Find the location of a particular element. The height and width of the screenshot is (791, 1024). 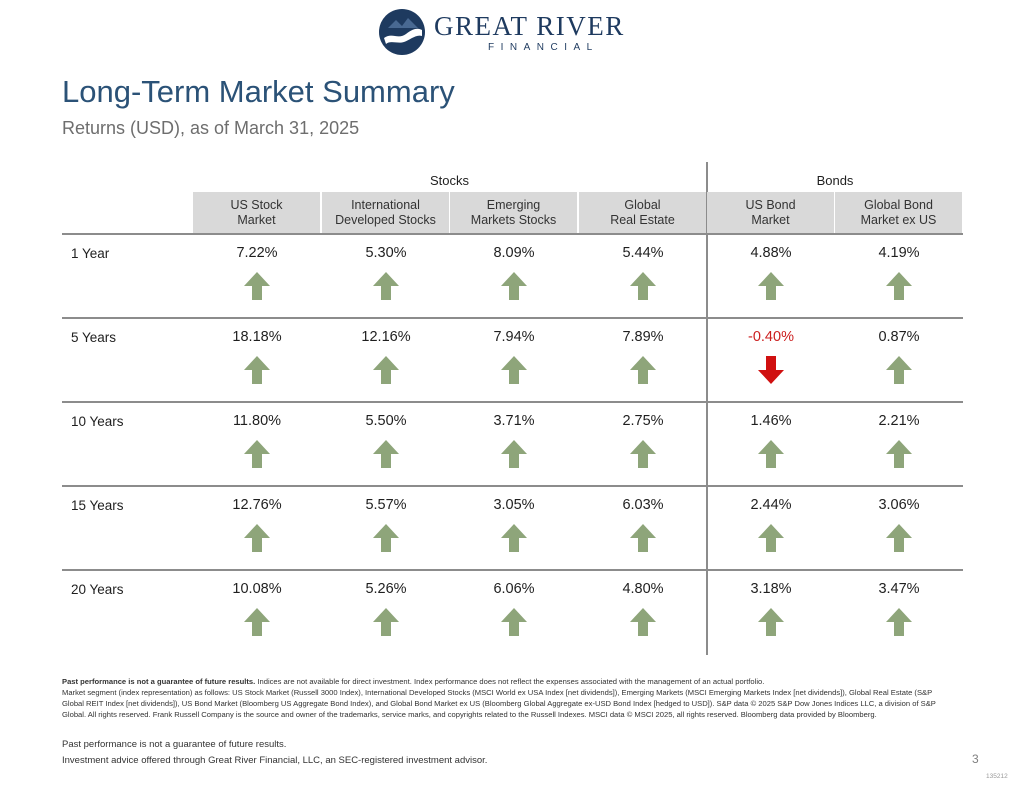

return-value: 4.19% is located at coordinates (899, 253).